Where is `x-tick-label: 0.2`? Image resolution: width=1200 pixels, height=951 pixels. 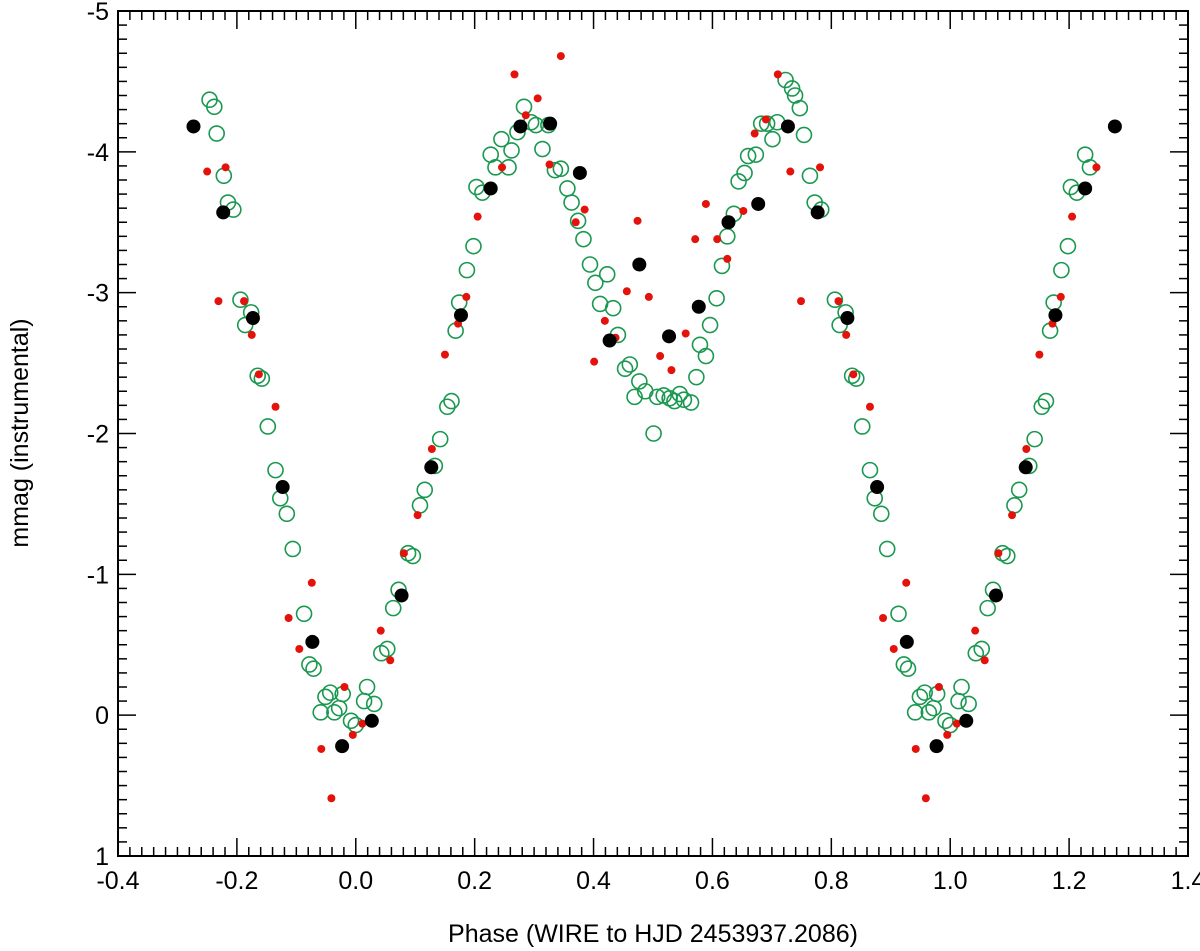 x-tick-label: 0.2 is located at coordinates (474, 881).